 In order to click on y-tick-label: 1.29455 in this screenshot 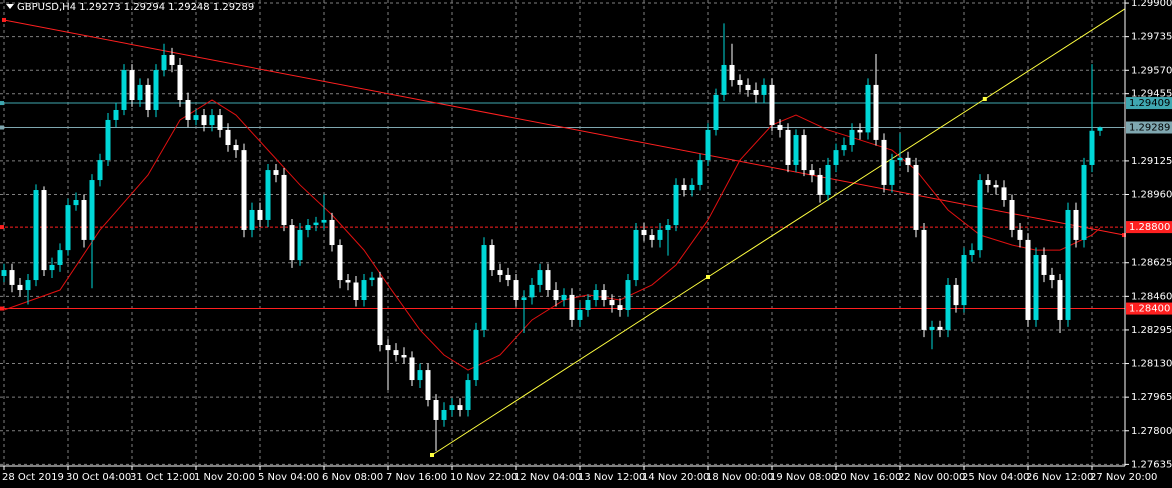, I will do `click(1151, 94)`.